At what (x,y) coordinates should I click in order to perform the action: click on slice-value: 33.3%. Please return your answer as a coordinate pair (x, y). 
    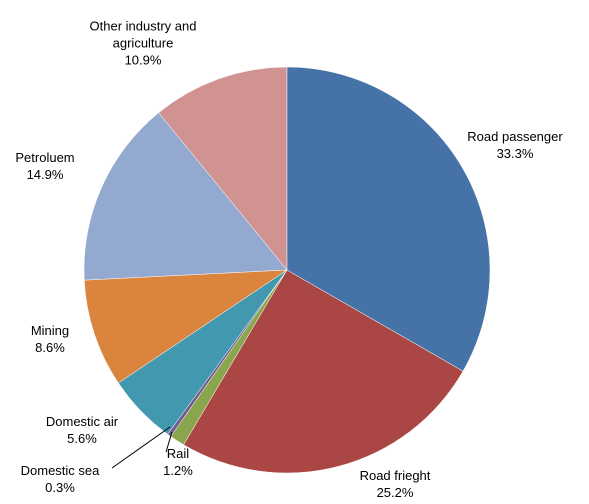
    Looking at the image, I should click on (515, 153).